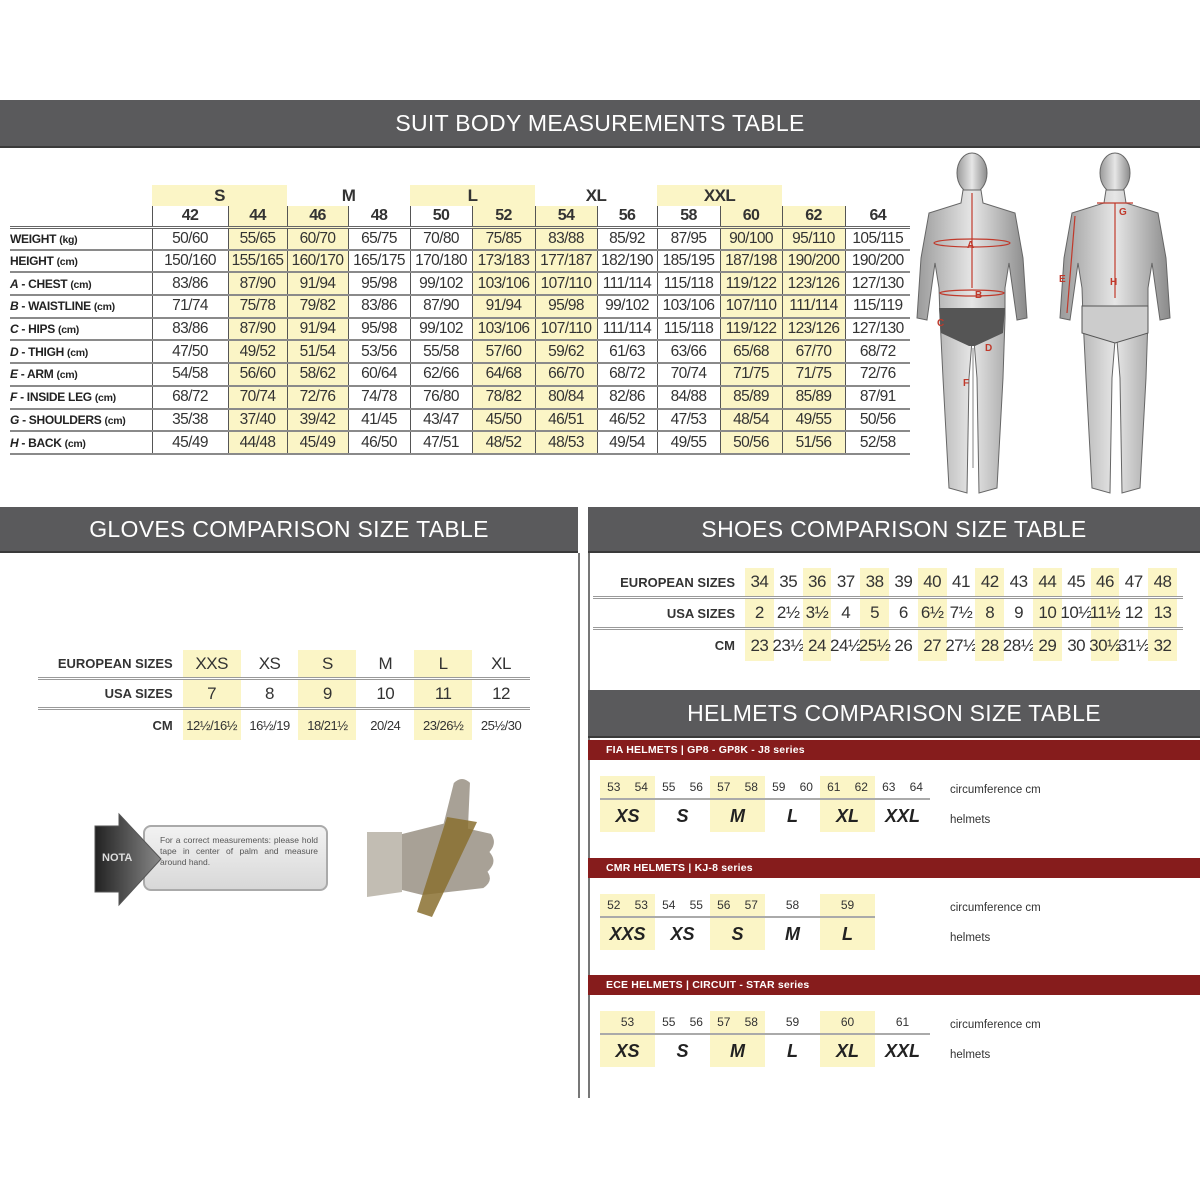 The image size is (1200, 1200). I want to click on size-group-header, so click(81, 195).